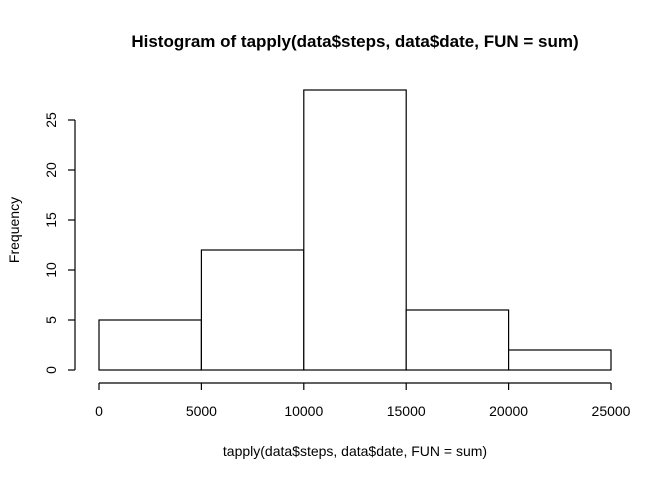 This screenshot has height=480, width=672. What do you see at coordinates (51, 220) in the screenshot?
I see `y-tick-label-3: 15` at bounding box center [51, 220].